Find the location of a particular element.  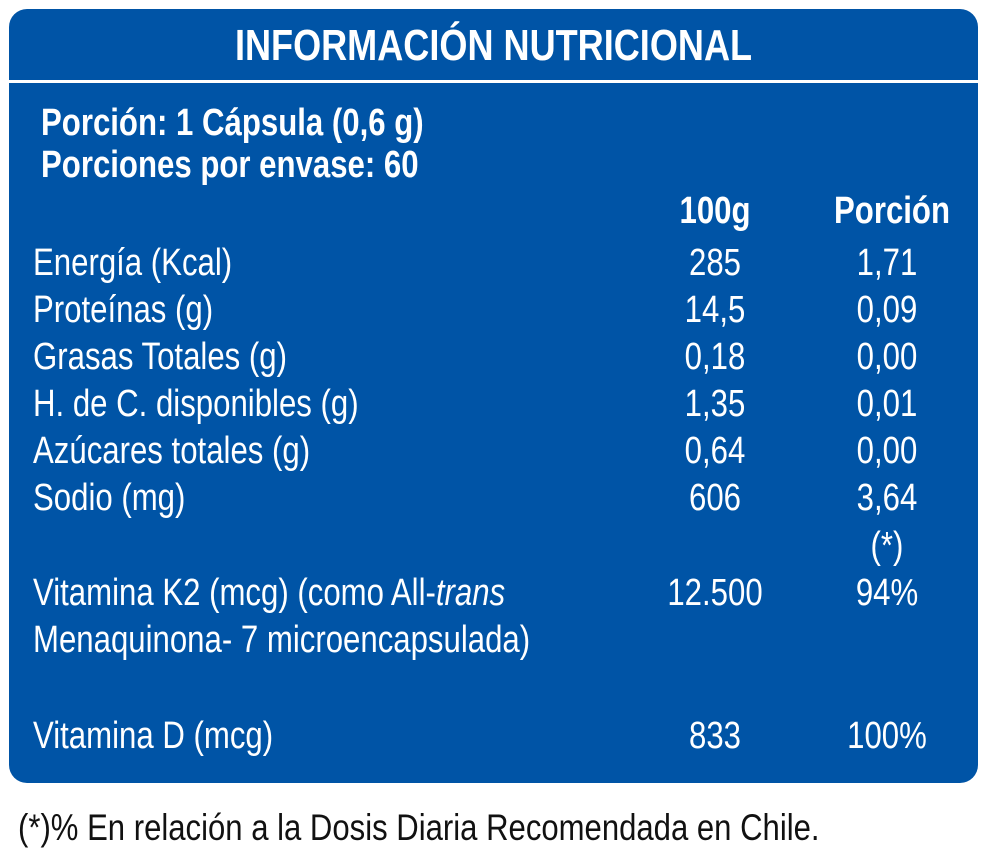

title-bar: INFORMACIÓN NUTRICIONAL is located at coordinates (493, 46).